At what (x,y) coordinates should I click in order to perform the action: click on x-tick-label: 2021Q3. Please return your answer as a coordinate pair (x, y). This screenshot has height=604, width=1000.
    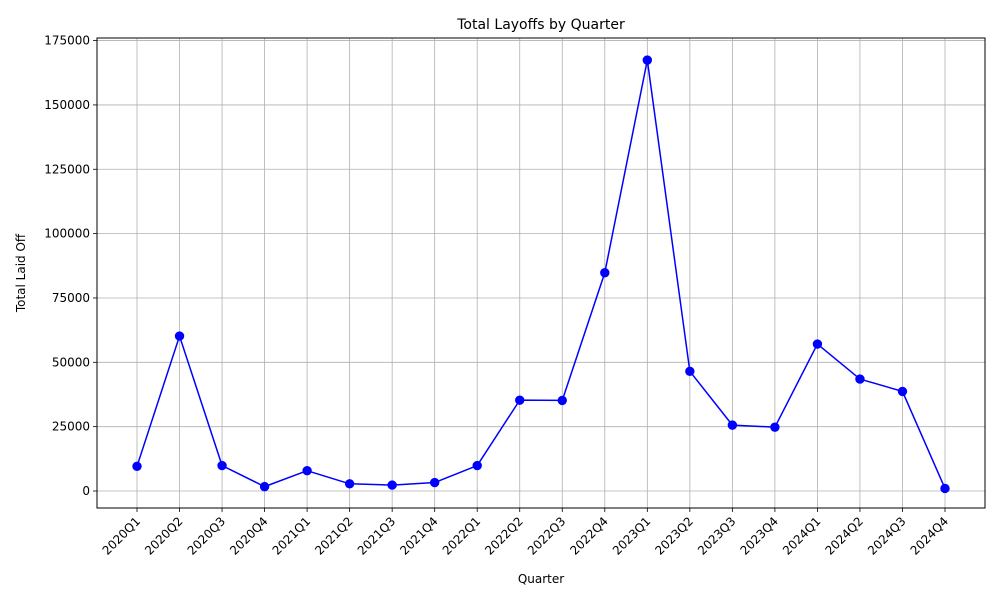
    Looking at the image, I should click on (377, 536).